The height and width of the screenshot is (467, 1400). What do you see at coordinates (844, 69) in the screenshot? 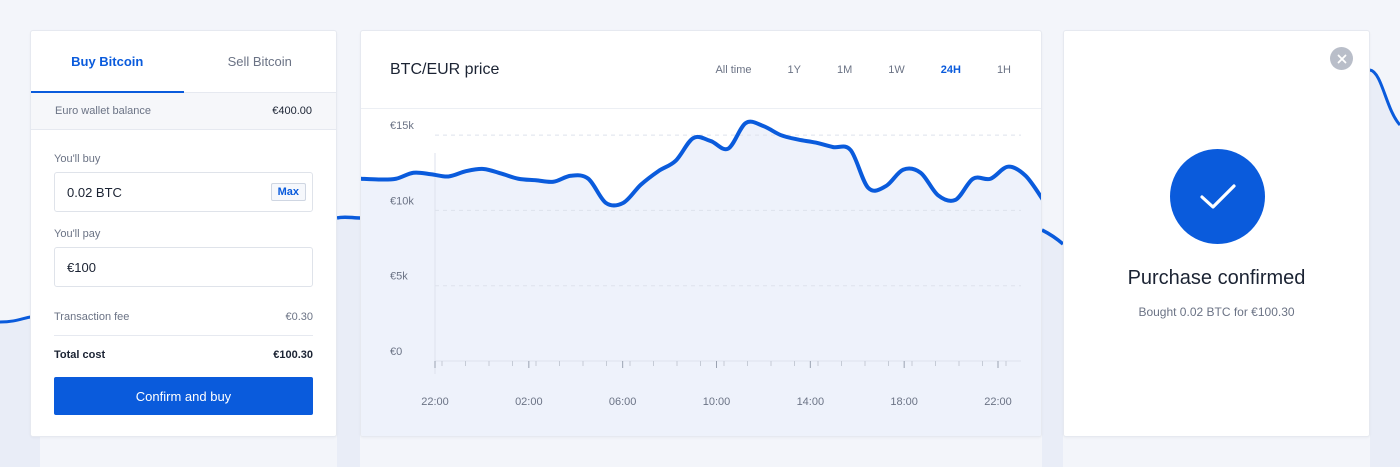
I see `range-tab-1m: 1M` at bounding box center [844, 69].